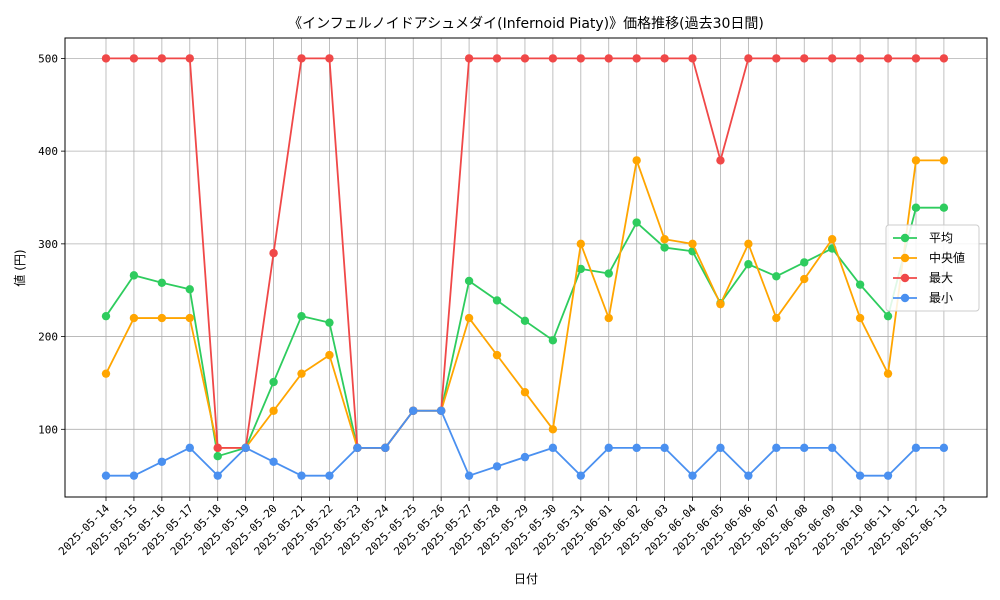 Image resolution: width=1000 pixels, height=600 pixels. I want to click on y-tick-label: 400, so click(48, 151).